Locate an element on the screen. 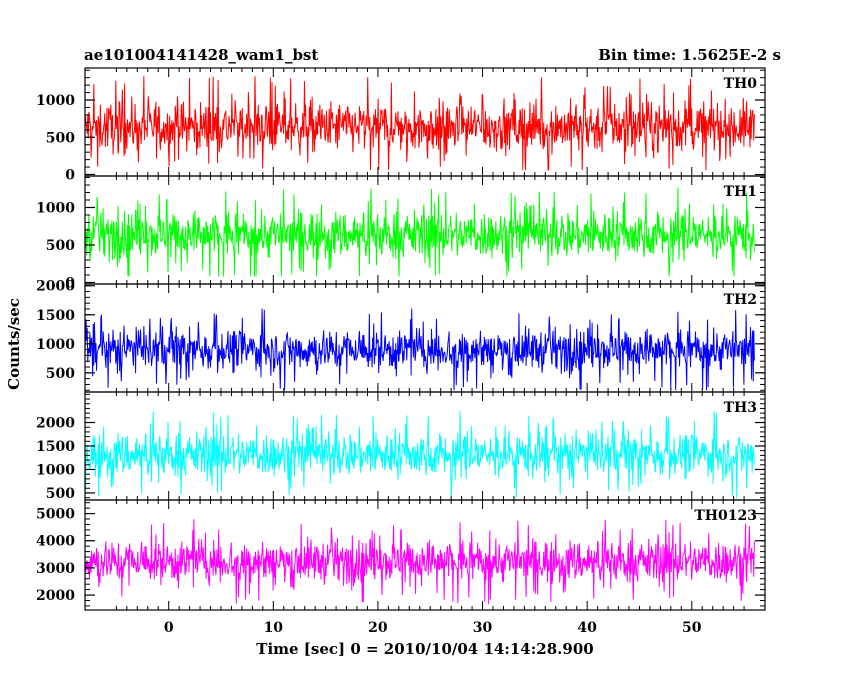 The height and width of the screenshot is (680, 850). panel-th3: 500 1000 1500 2000 TH3 is located at coordinates (401, 446).